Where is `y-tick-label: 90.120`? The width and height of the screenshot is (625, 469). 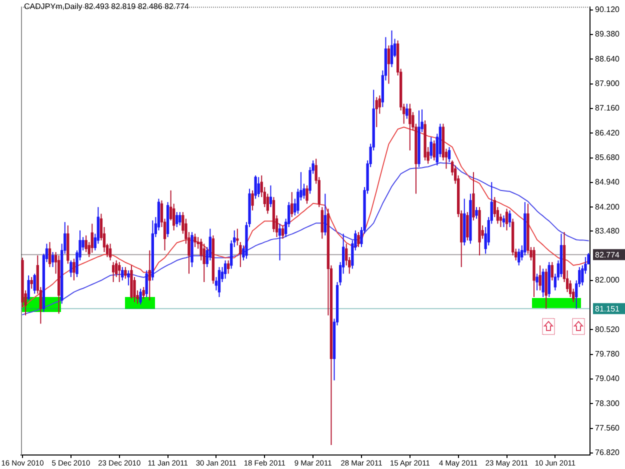
y-tick-label: 90.120 is located at coordinates (607, 9).